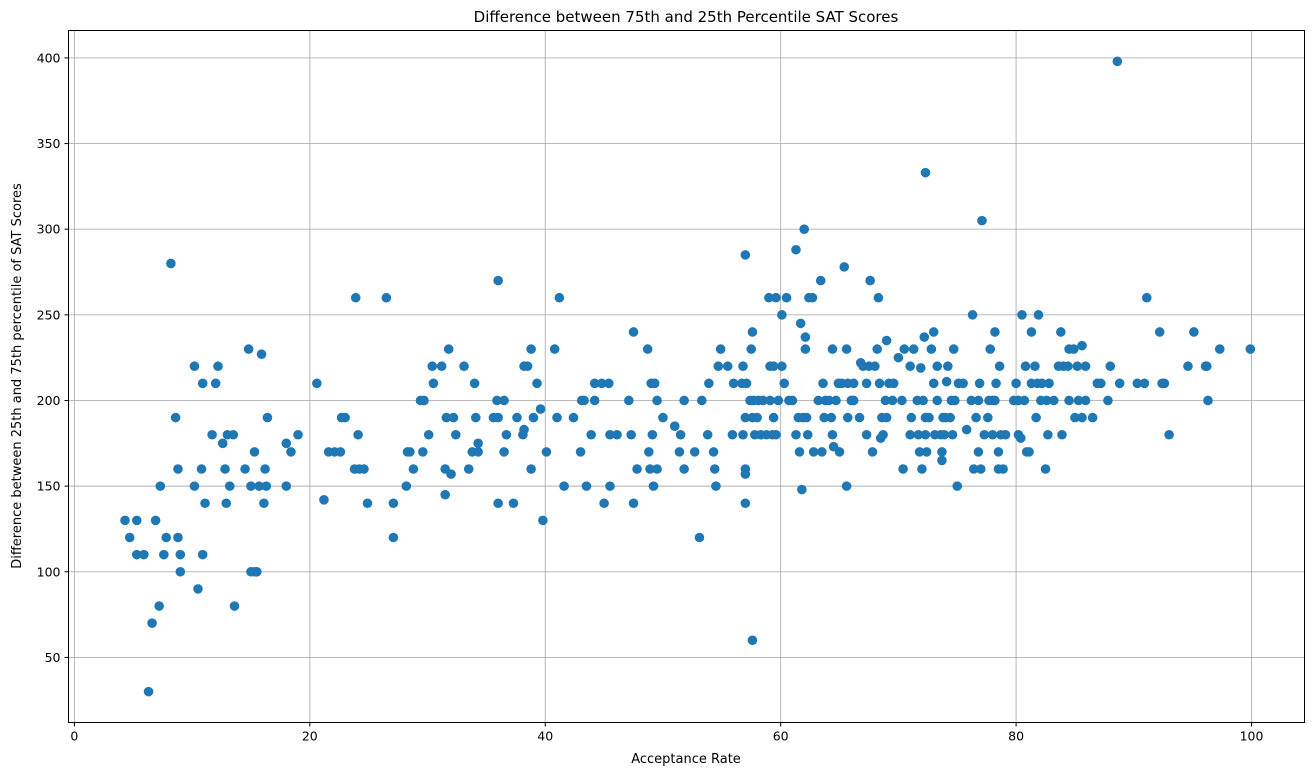 This screenshot has height=776, width=1315. Describe the element at coordinates (53, 657) in the screenshot. I see `y-tick-label: 50` at that location.